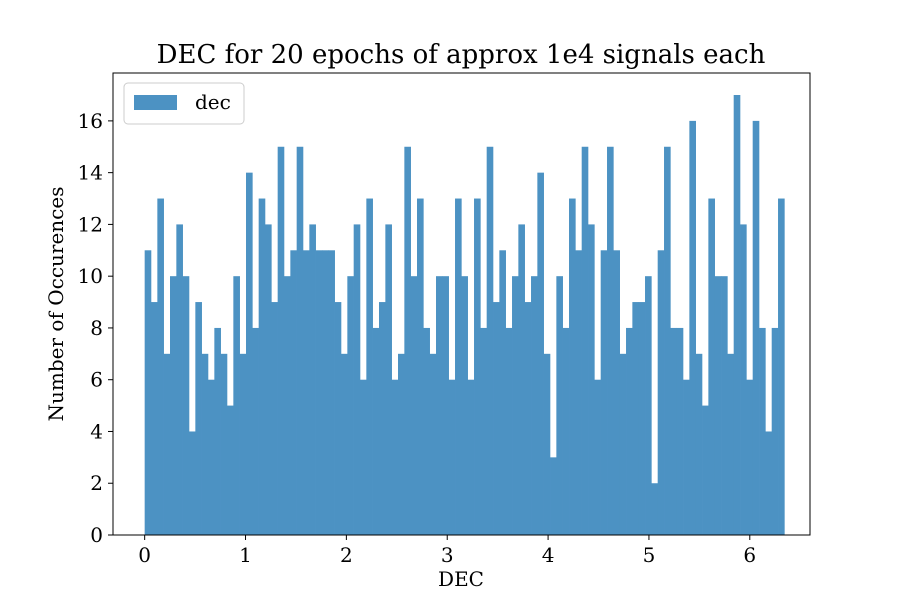  What do you see at coordinates (96, 380) in the screenshot?
I see `y-tick-label: 6` at bounding box center [96, 380].